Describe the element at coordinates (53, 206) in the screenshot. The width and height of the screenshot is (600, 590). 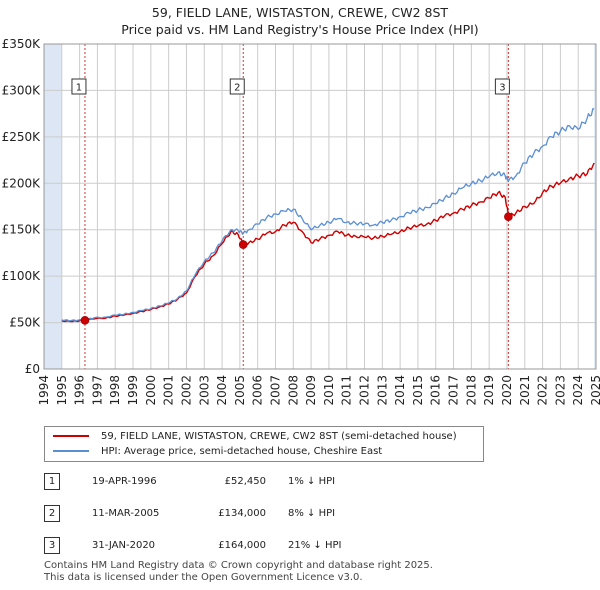
I see `pre-data-shade` at that location.